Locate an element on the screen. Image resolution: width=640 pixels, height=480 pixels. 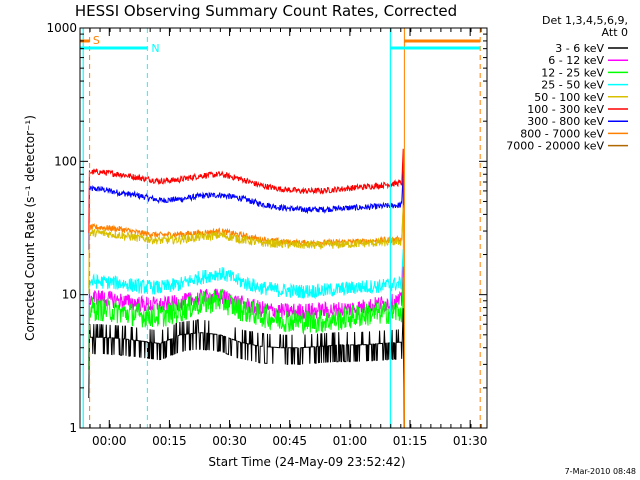
x-axis-label: Start Time (24-May-09 23:52:42) is located at coordinates (306, 462).